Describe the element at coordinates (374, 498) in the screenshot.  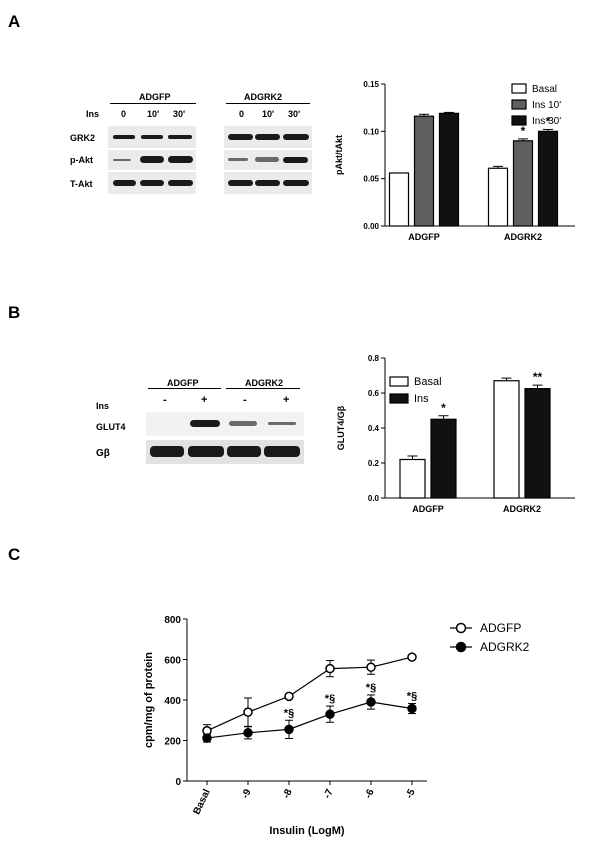
I see `chart-b-y-tick-label: 0.0` at that location.